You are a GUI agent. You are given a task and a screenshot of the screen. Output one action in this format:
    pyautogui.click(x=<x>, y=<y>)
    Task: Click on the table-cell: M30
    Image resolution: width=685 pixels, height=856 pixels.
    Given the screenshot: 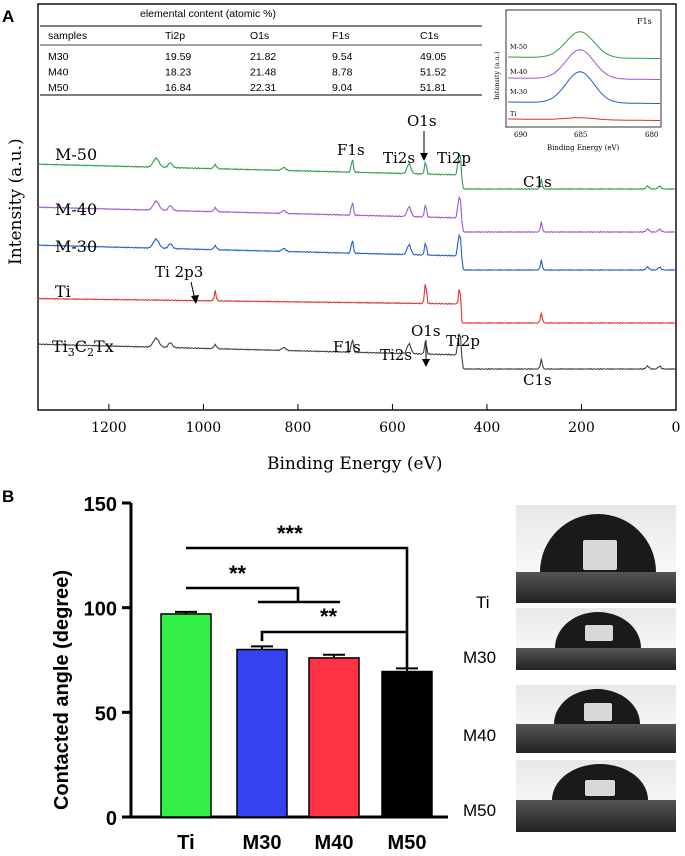 What is the action you would take?
    pyautogui.click(x=58, y=57)
    